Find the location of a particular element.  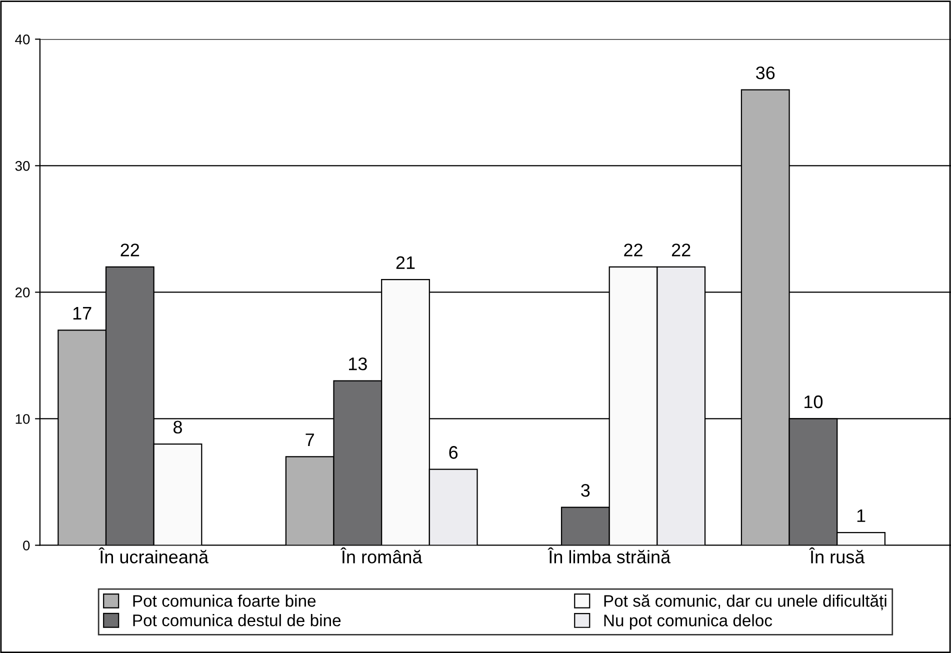

data-label: 21 is located at coordinates (405, 262).